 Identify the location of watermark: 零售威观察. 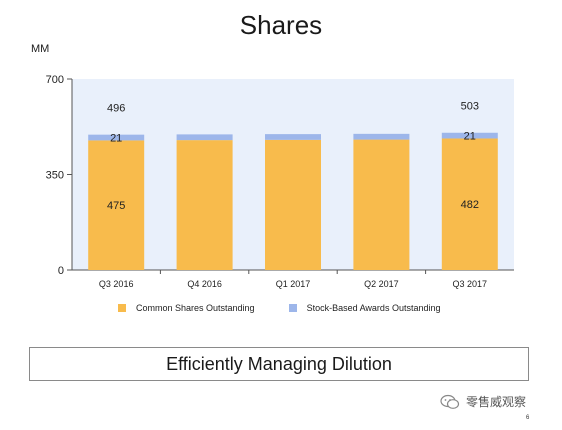
(483, 401).